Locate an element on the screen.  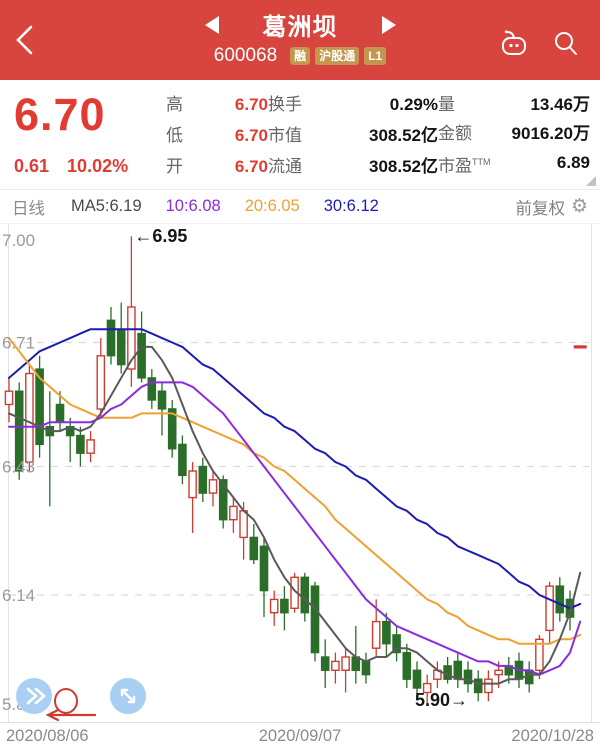
ma20-value: 20:6.05 is located at coordinates (272, 206).